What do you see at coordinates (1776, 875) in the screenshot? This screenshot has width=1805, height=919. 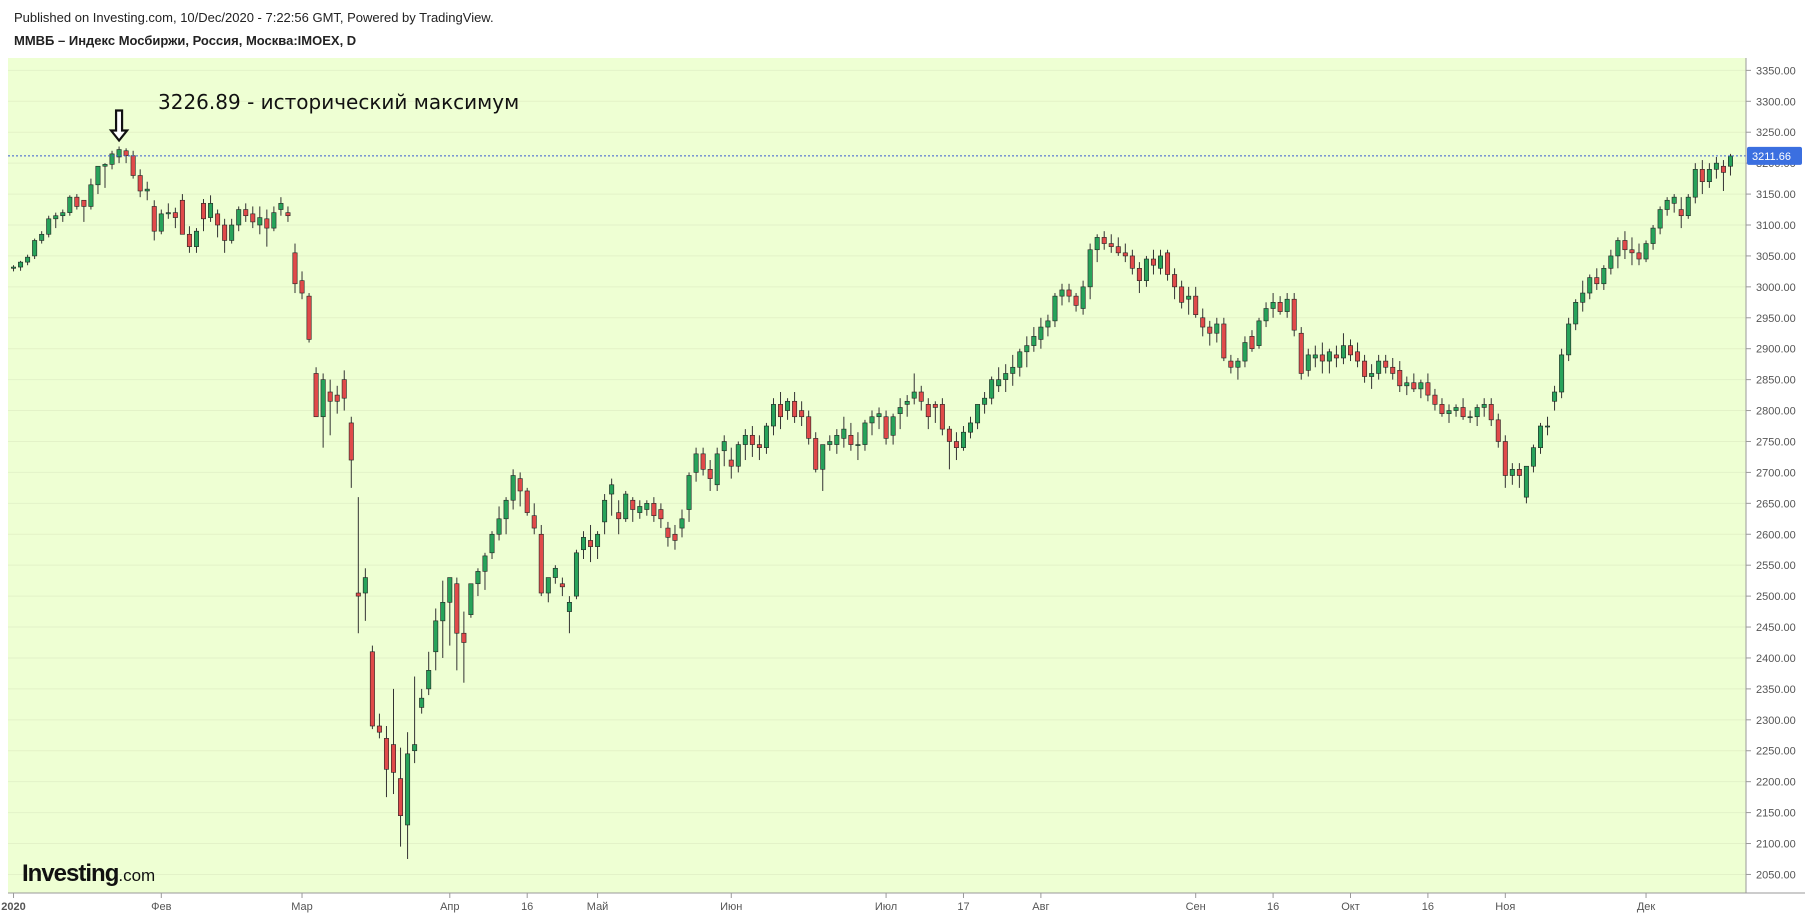 I see `y-tick-label: 2050.00` at bounding box center [1776, 875].